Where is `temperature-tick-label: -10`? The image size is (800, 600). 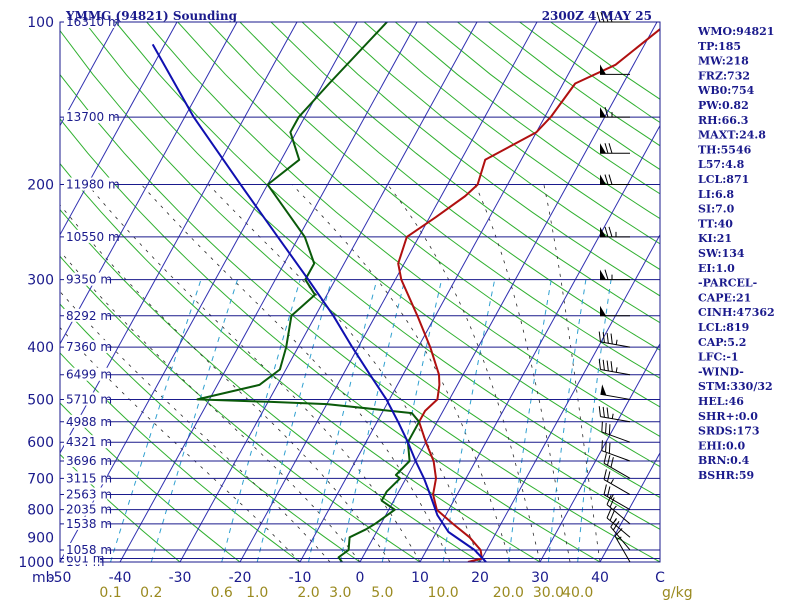
temperature-tick-label: -10 is located at coordinates (300, 578).